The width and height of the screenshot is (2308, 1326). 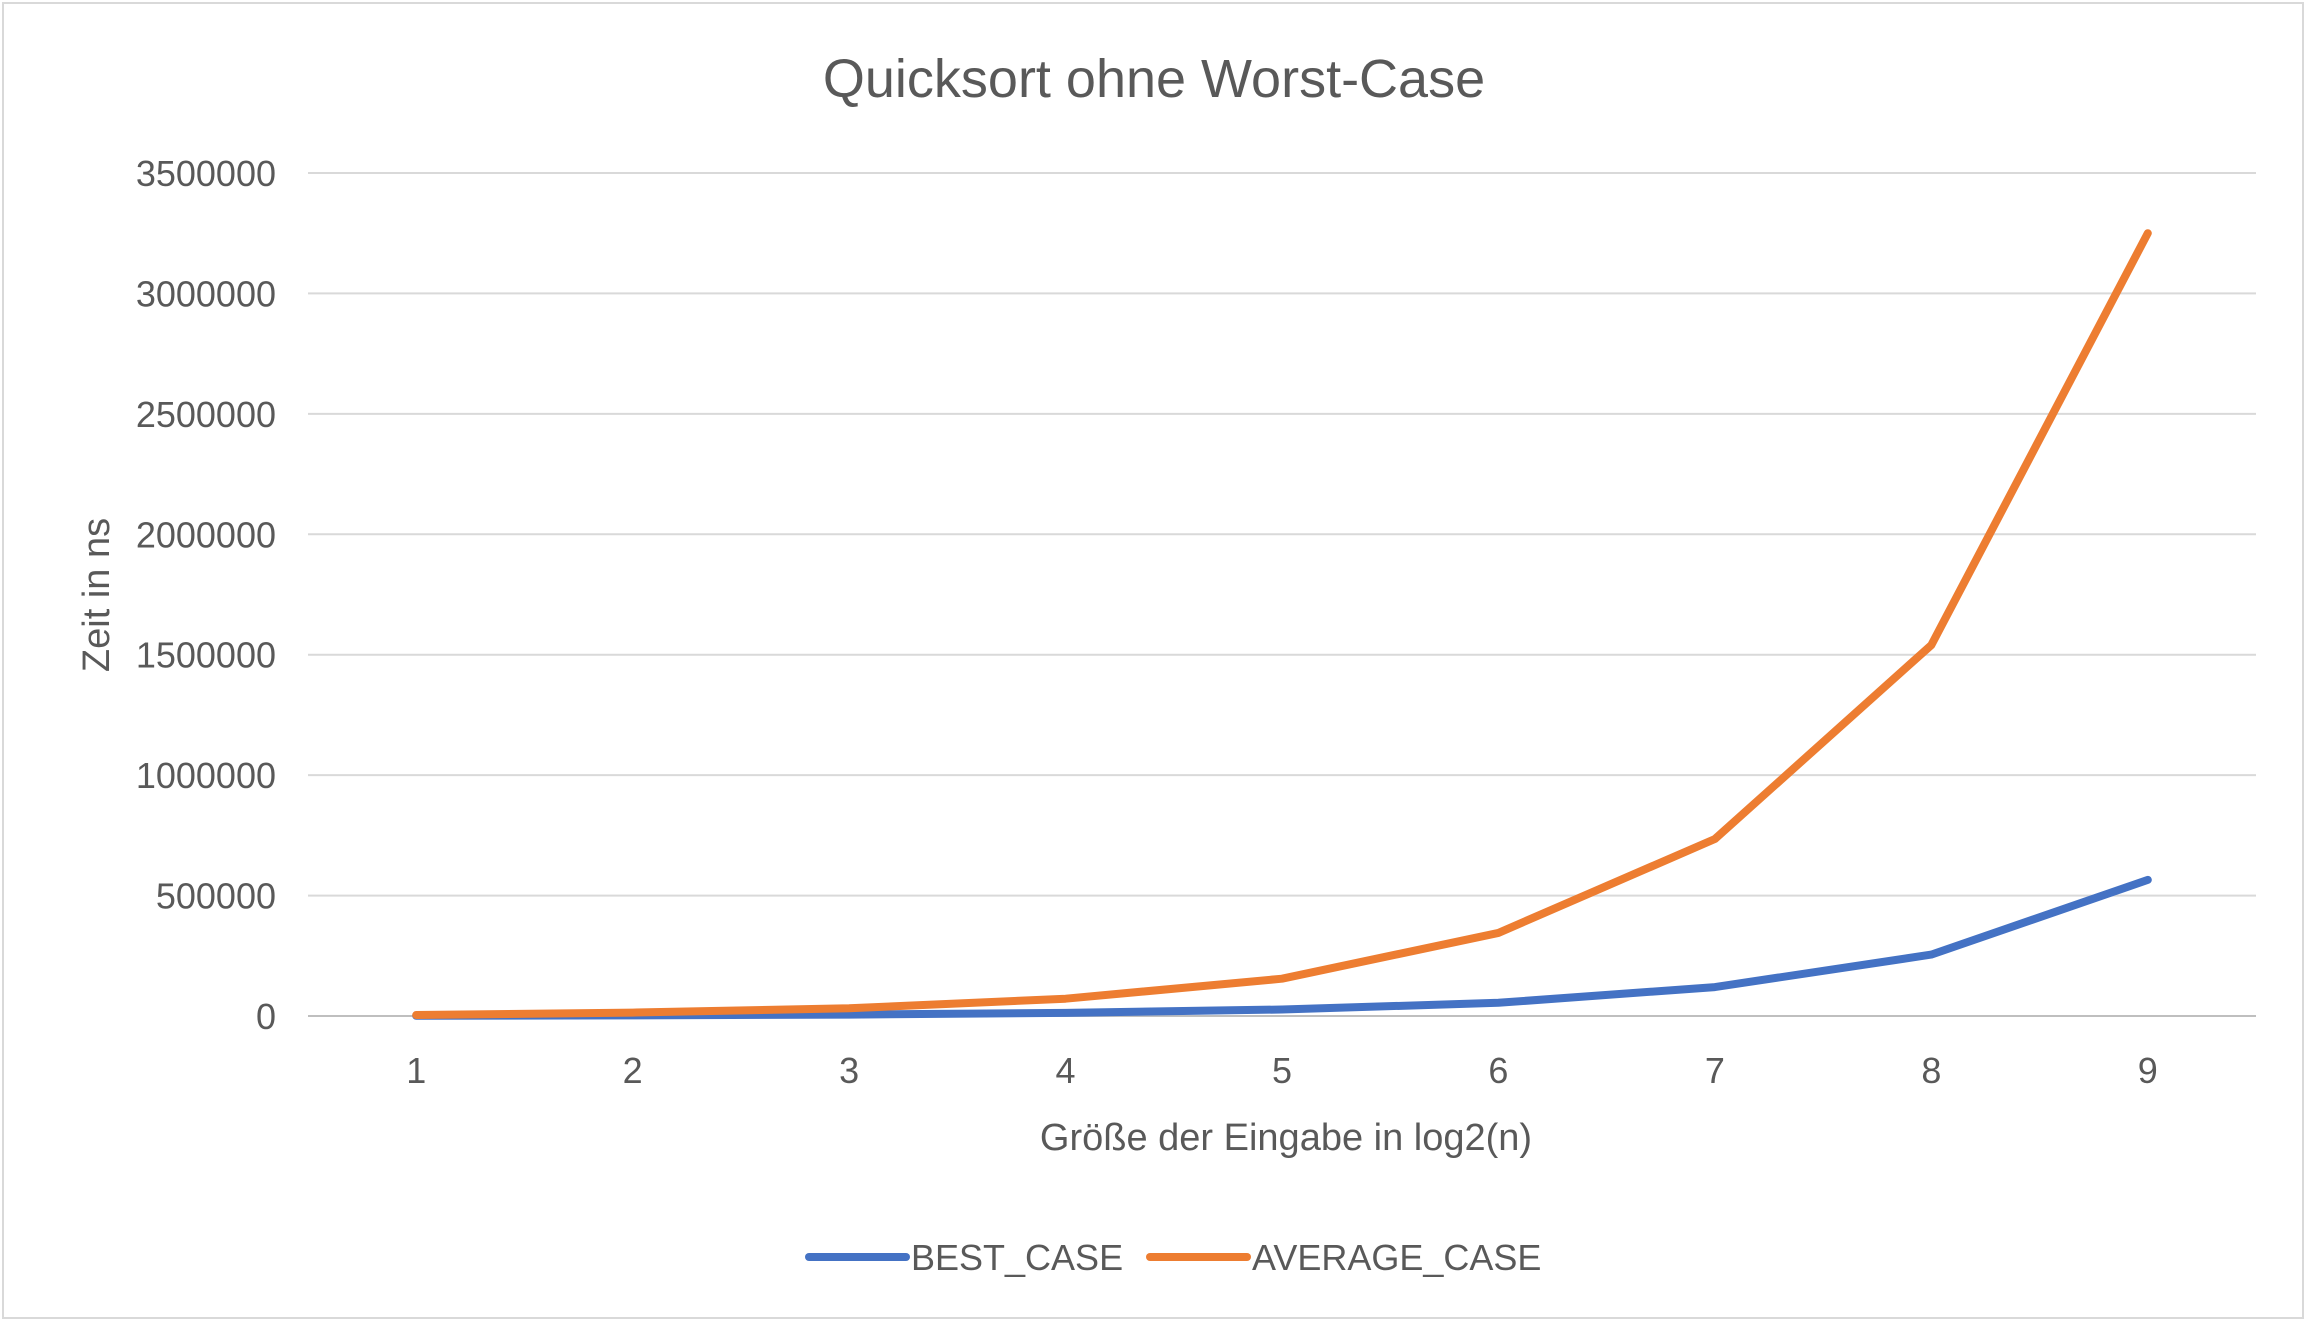 What do you see at coordinates (1931, 1070) in the screenshot?
I see `x-tick-label: 8` at bounding box center [1931, 1070].